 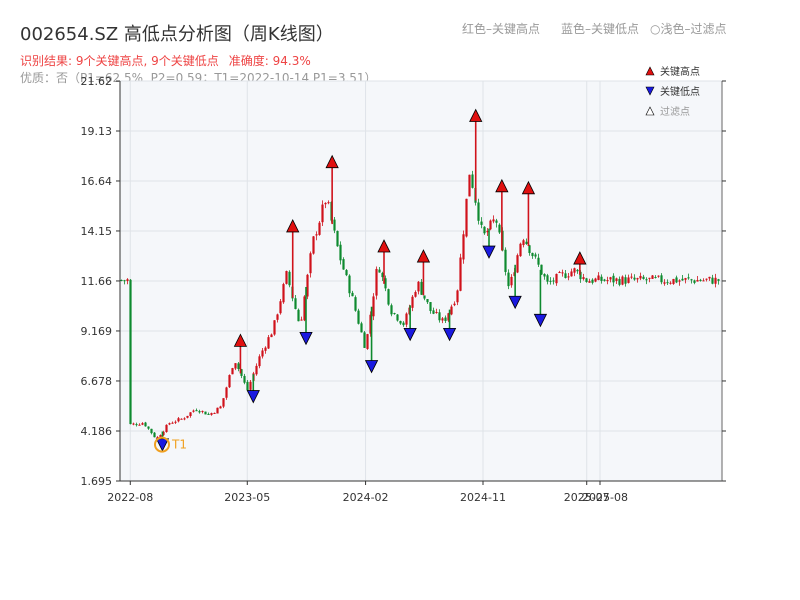 What do you see at coordinates (247, 497) in the screenshot?
I see `x-tick-label: 2023-05` at bounding box center [247, 497].